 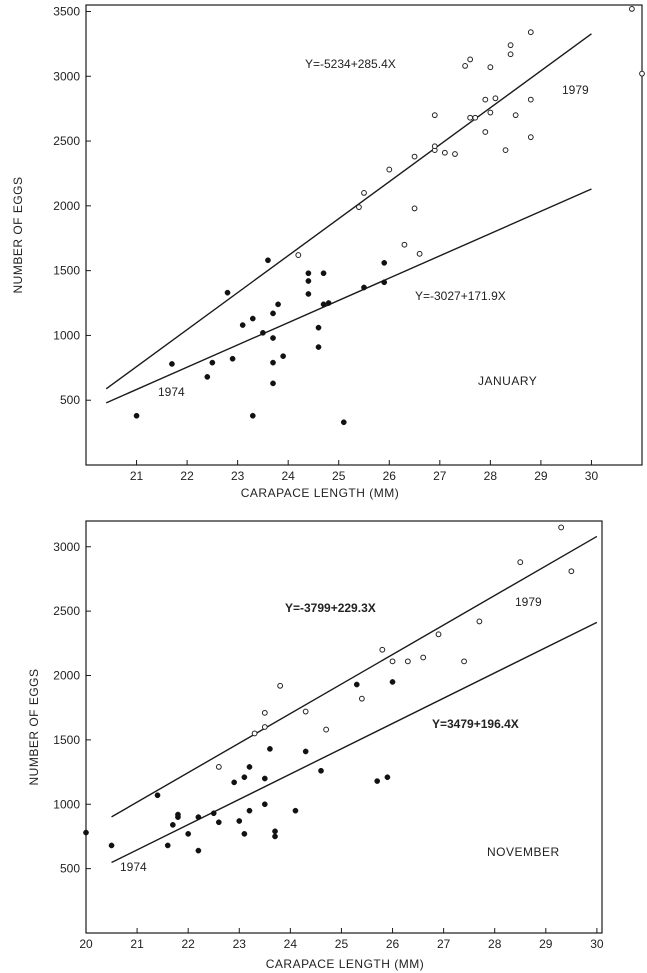 What do you see at coordinates (339, 476) in the screenshot?
I see `x-tick-label: 25` at bounding box center [339, 476].